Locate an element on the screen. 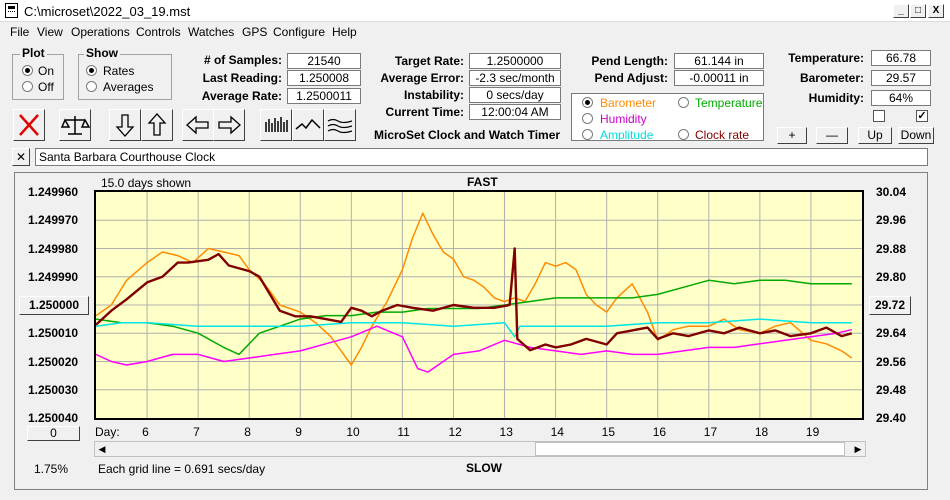 Image resolution: width=950 pixels, height=500 pixels. humidity-radio is located at coordinates (587, 118).